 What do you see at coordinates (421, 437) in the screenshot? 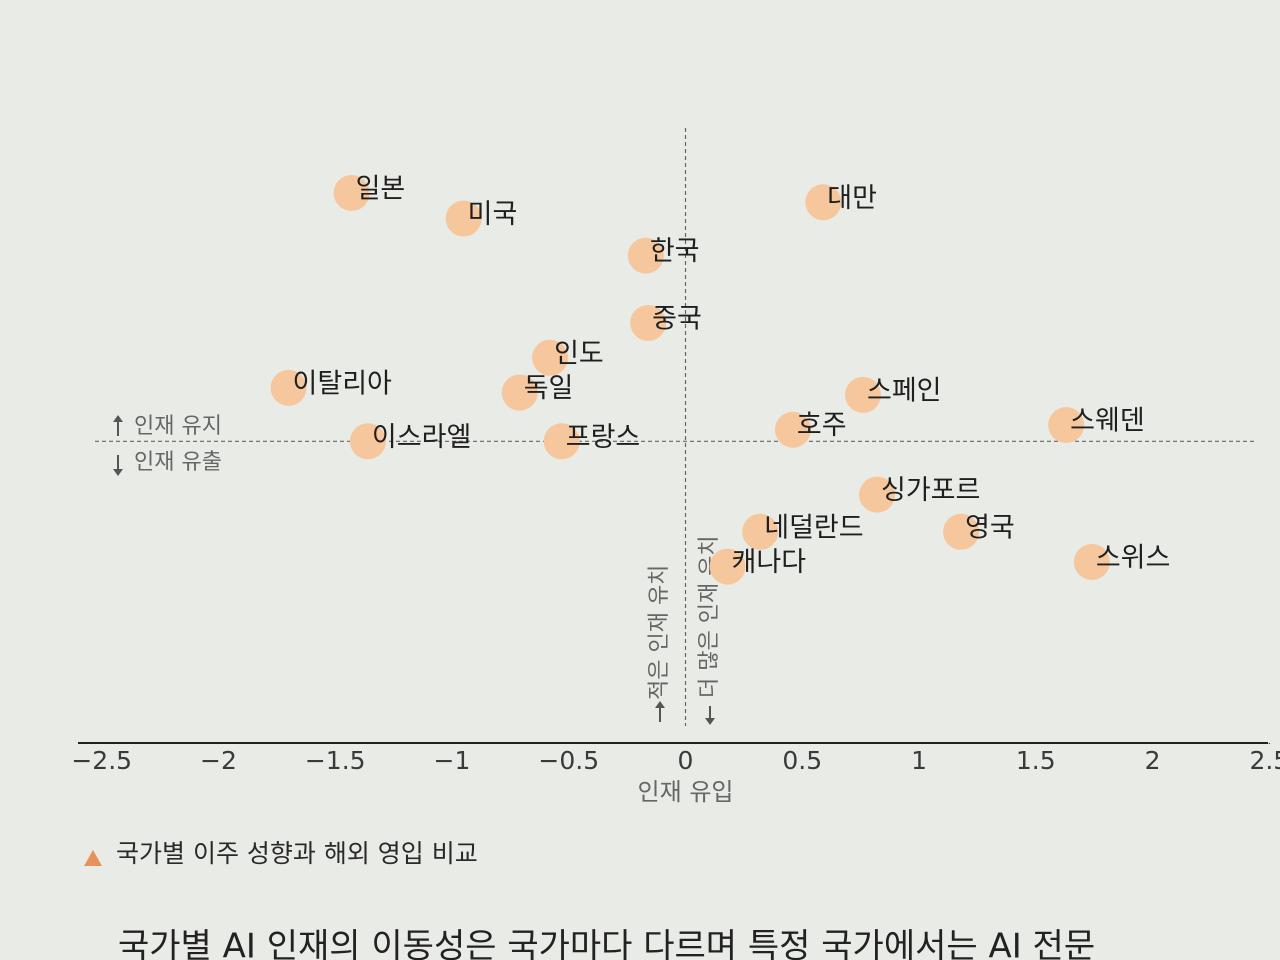
I see `point-label: 이스라엘` at bounding box center [421, 437].